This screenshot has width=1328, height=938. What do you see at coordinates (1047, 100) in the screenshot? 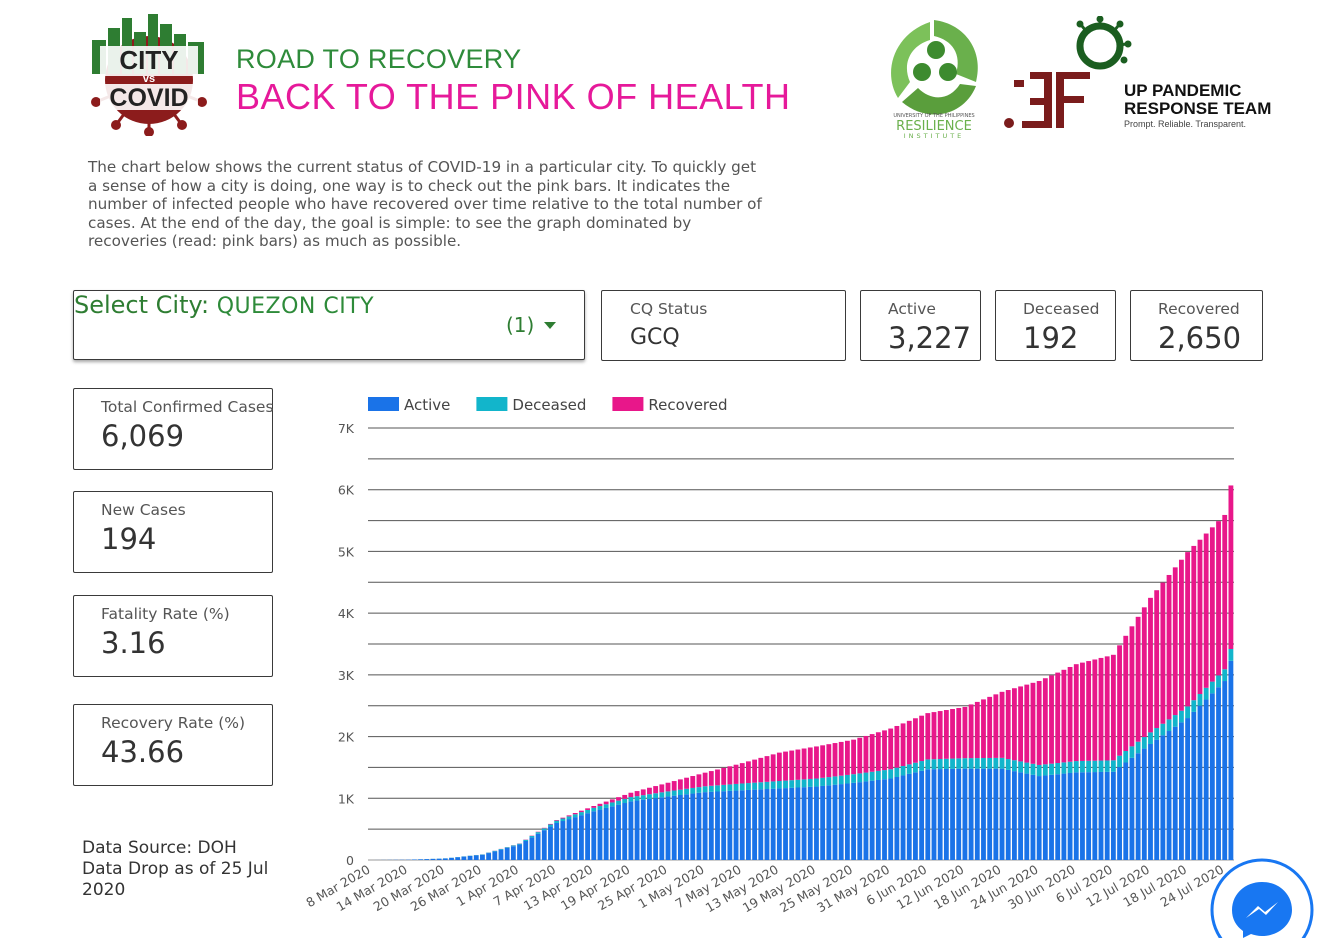
I see `3f-mark-graphic` at bounding box center [1047, 100].